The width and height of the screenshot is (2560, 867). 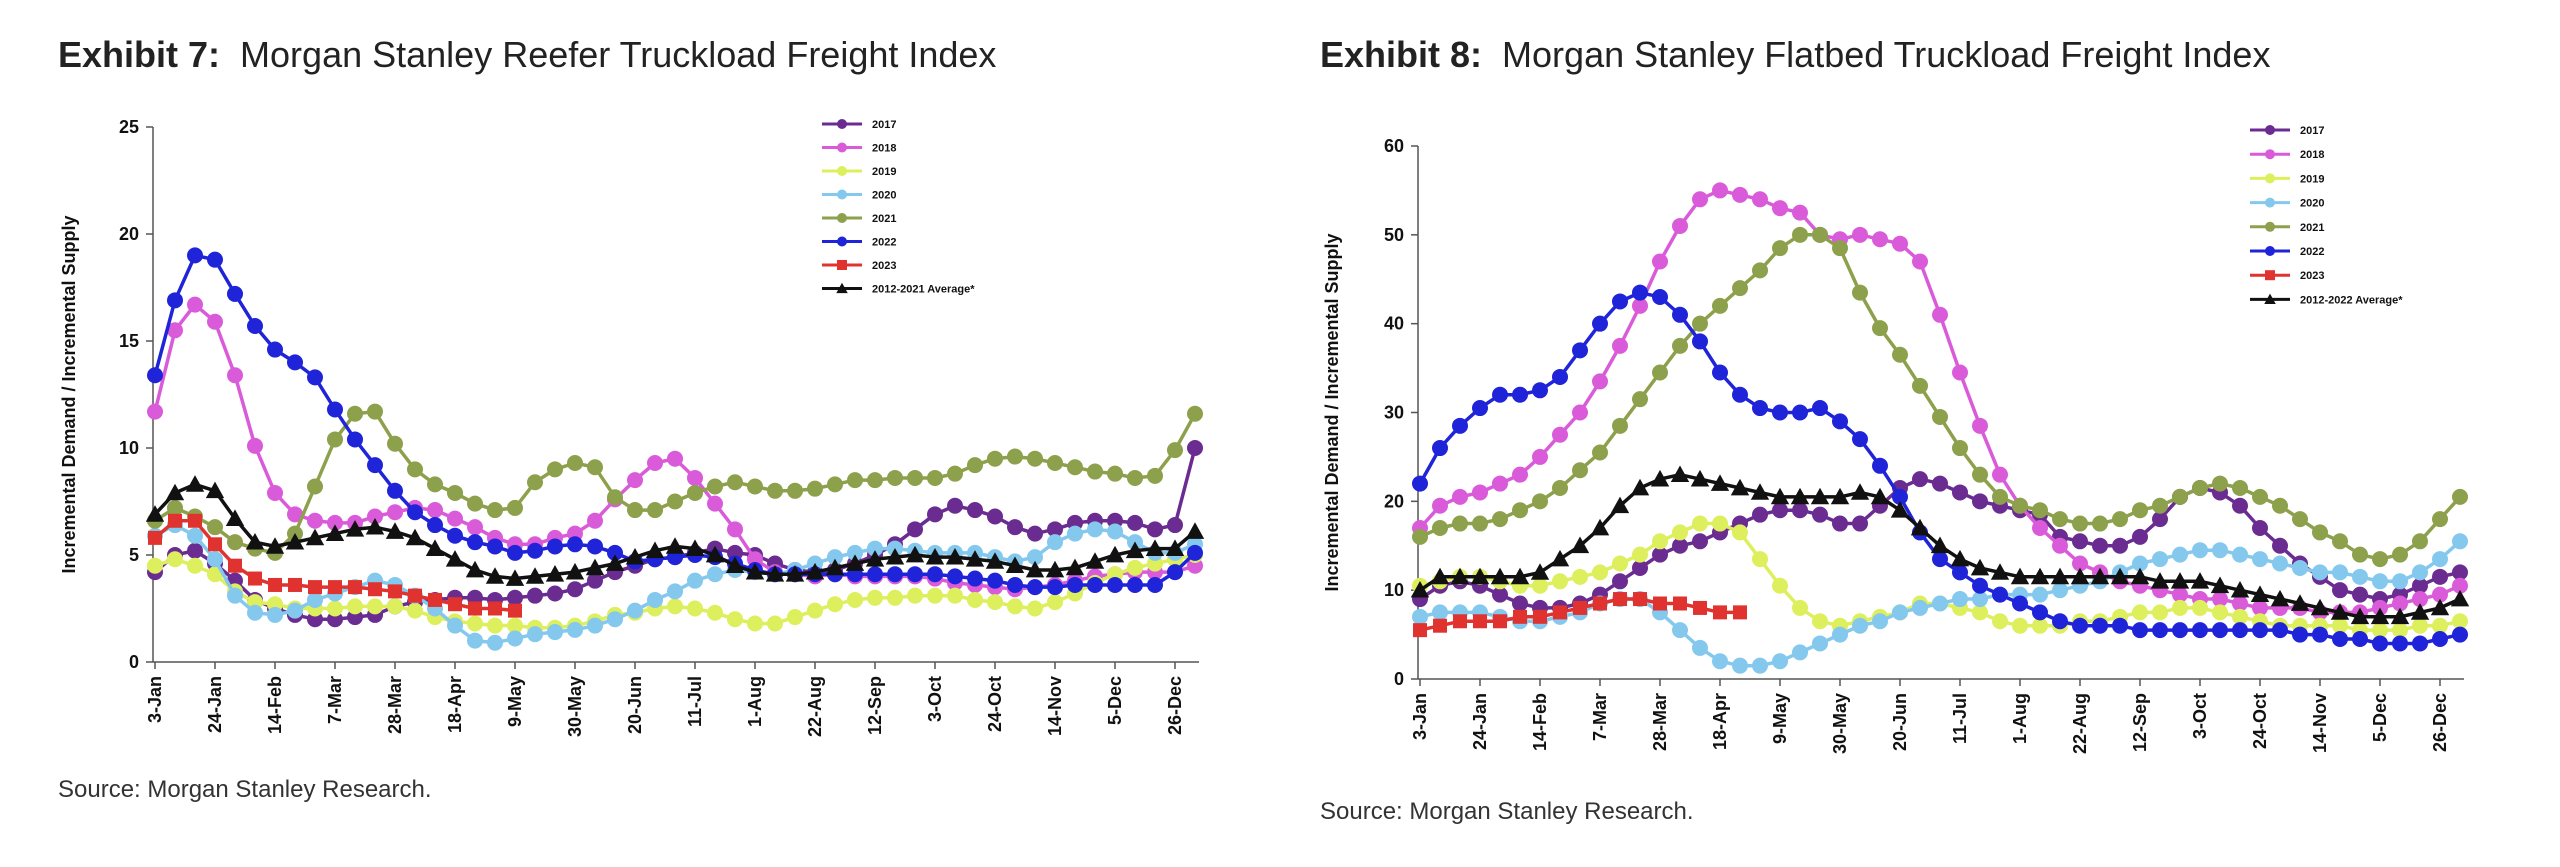 I want to click on chart1-y-tick-label: 0, so click(x=1399, y=679).